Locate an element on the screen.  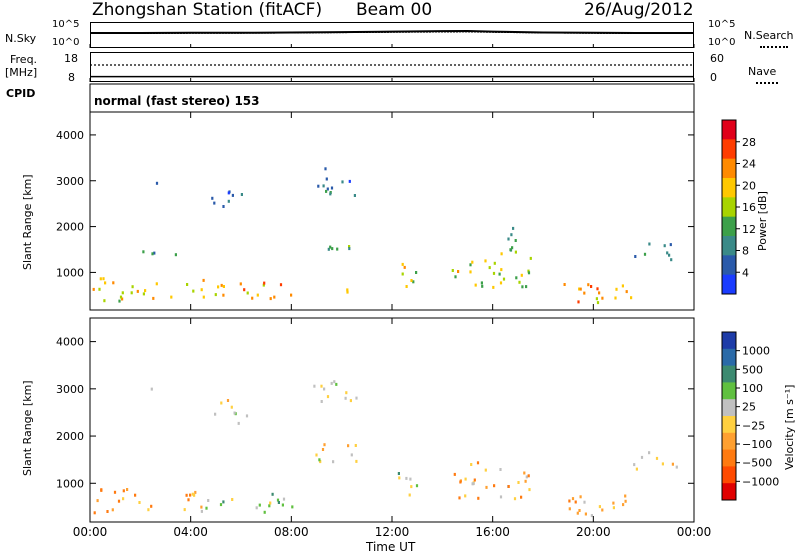
power-ylabel: Slant Range [km] is located at coordinates (27, 222).